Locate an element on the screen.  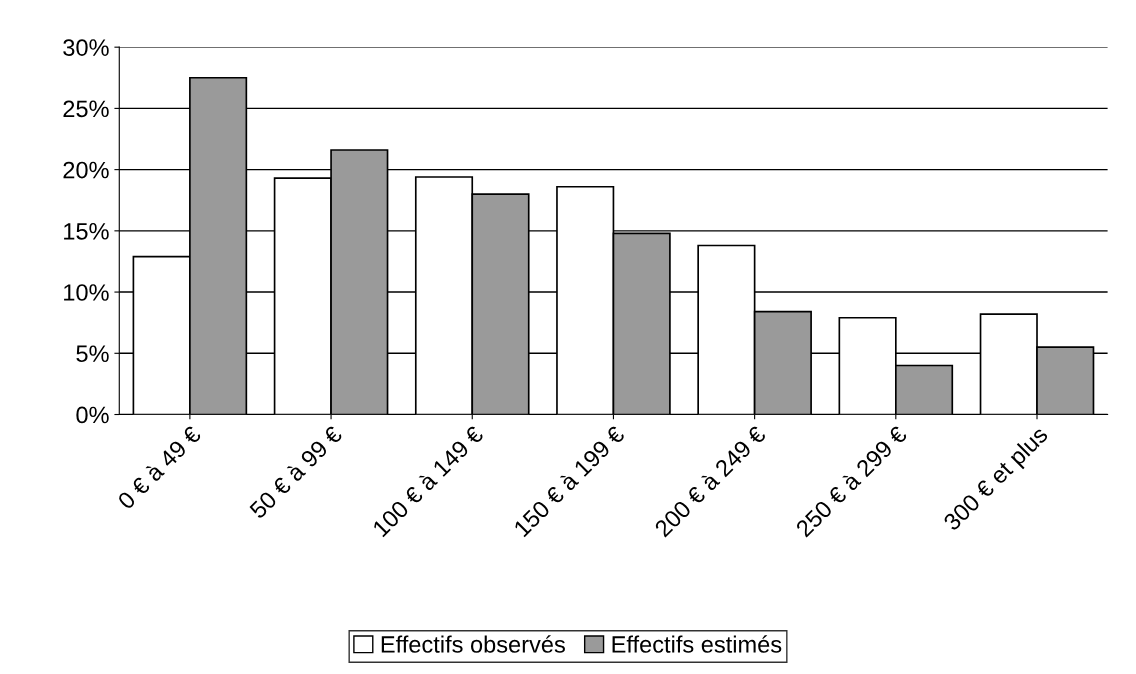
x-tick-label: 100 € à 149 € is located at coordinates (428, 481).